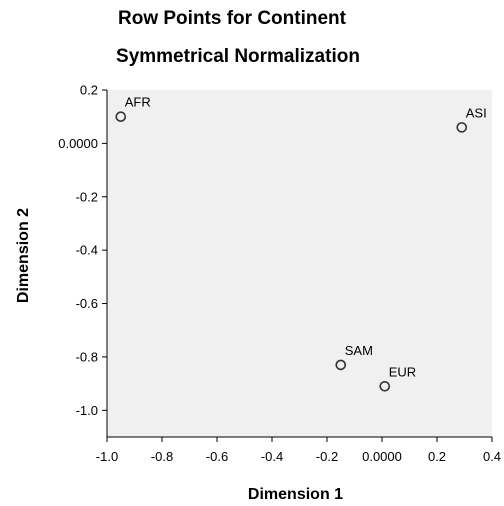 This screenshot has width=504, height=506. Describe the element at coordinates (327, 456) in the screenshot. I see `x-tick-label: -0.2` at that location.